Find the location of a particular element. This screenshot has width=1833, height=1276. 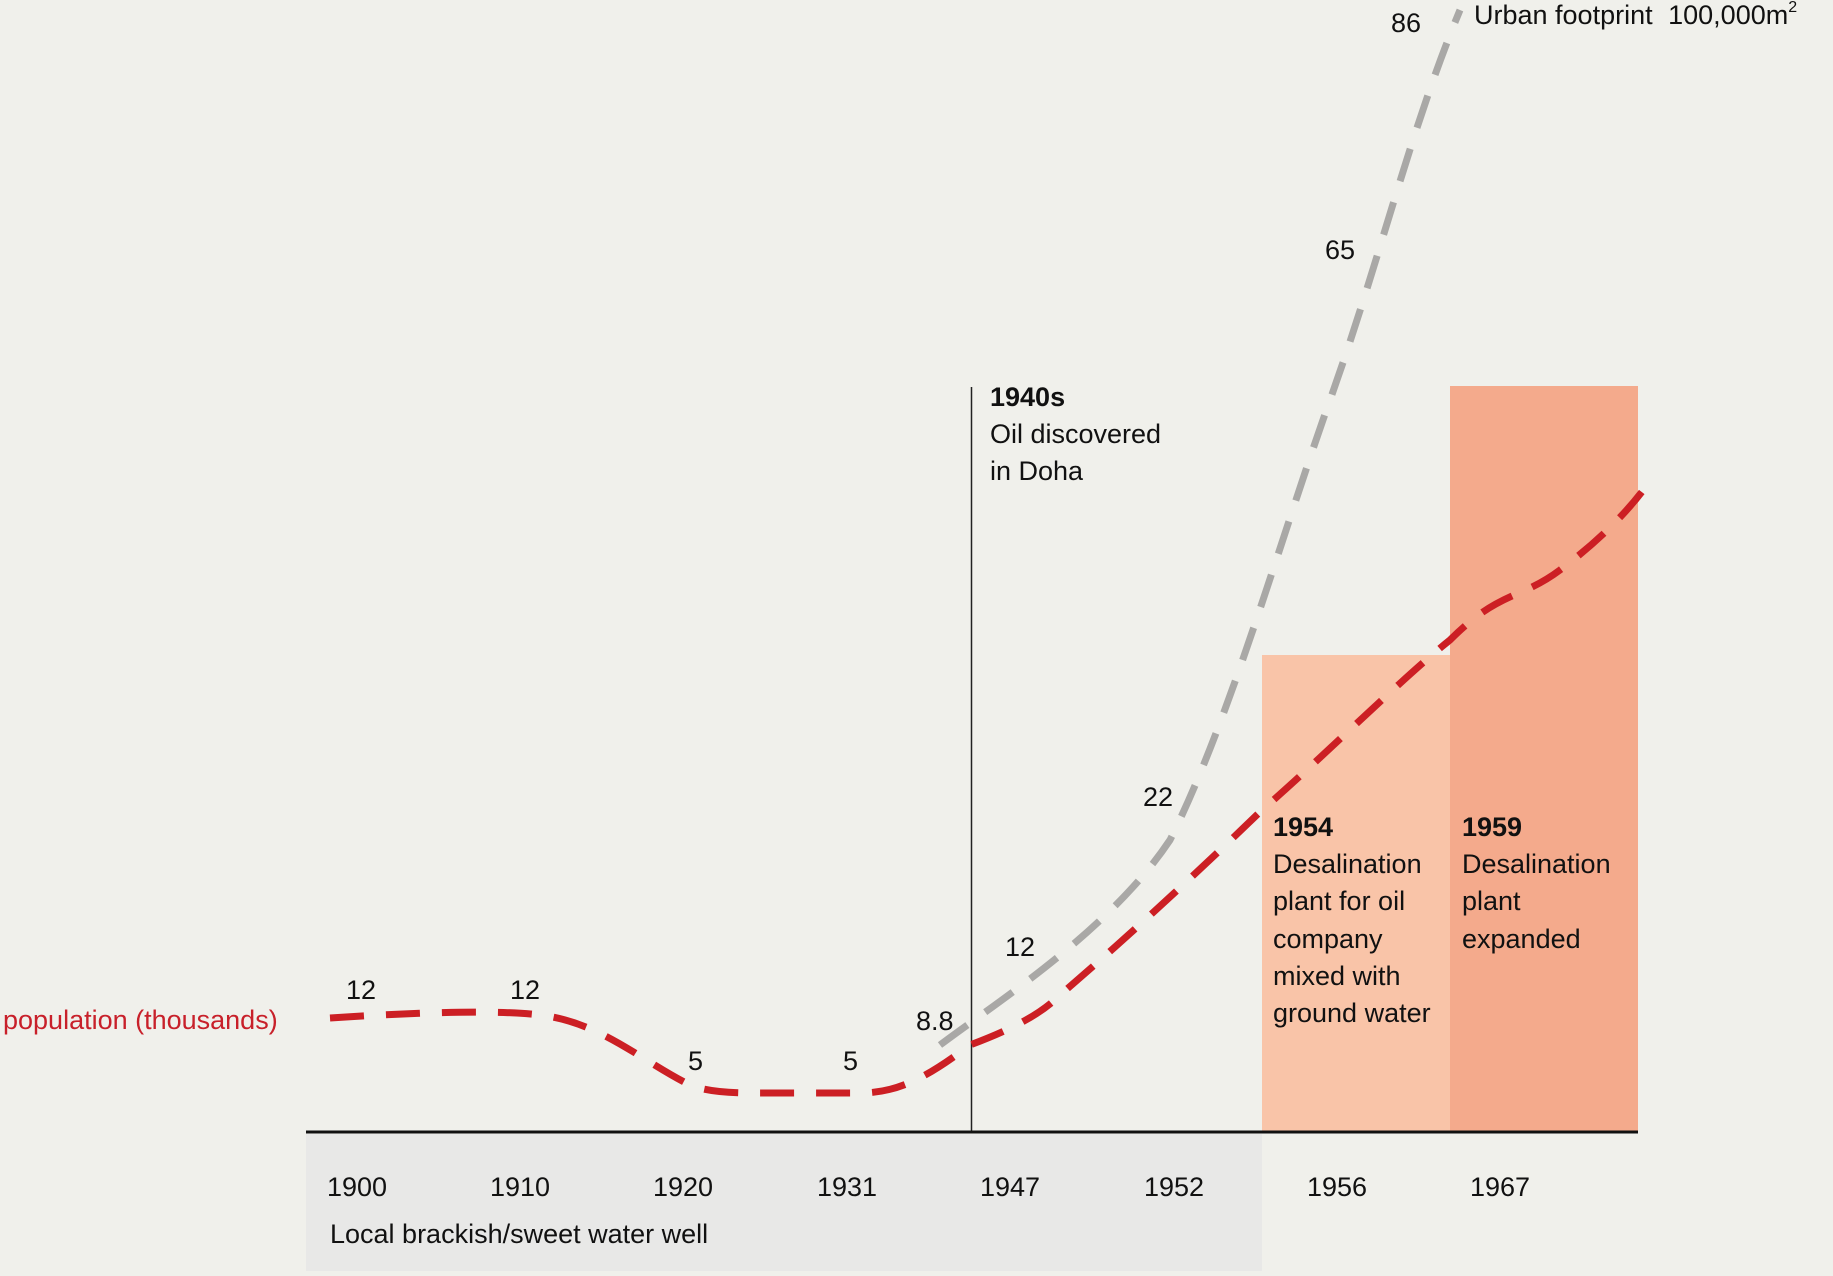

x-tick-1920: 1920 is located at coordinates (683, 1187).